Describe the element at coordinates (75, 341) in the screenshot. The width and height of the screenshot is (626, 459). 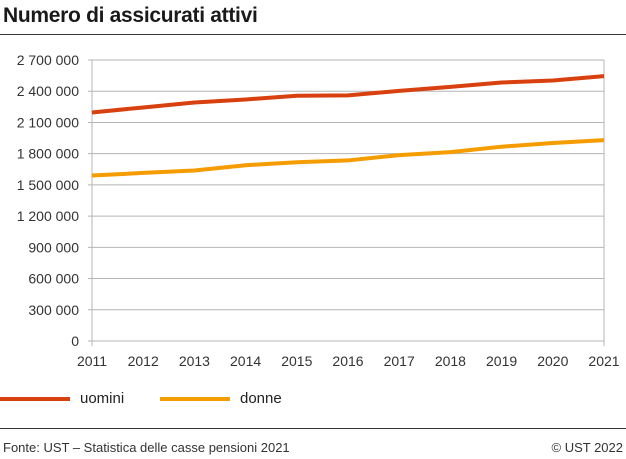
I see `y-tick-label: 0` at that location.